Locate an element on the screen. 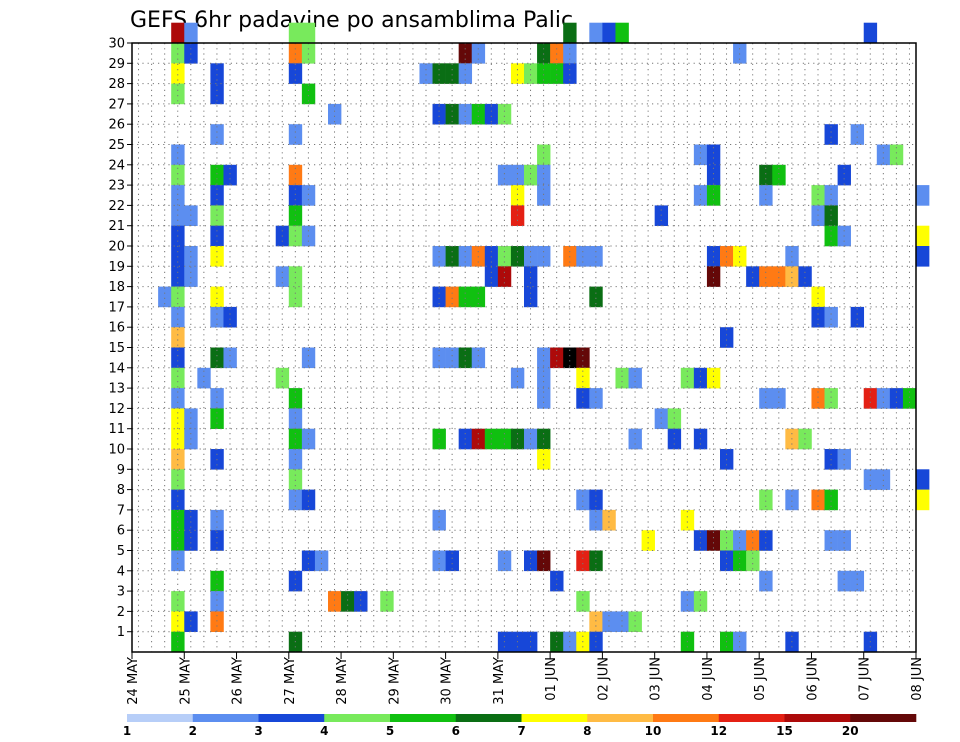 The image size is (960, 742). x-tick-label: 28 MAY is located at coordinates (342, 681).